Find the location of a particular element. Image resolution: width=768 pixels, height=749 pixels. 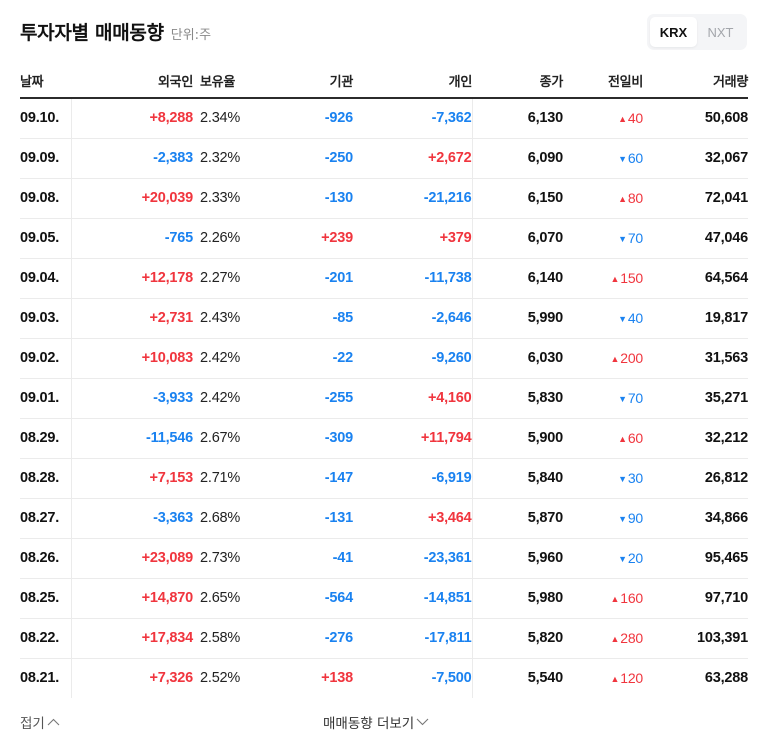

institution-net-cell: +138 is located at coordinates (337, 678).